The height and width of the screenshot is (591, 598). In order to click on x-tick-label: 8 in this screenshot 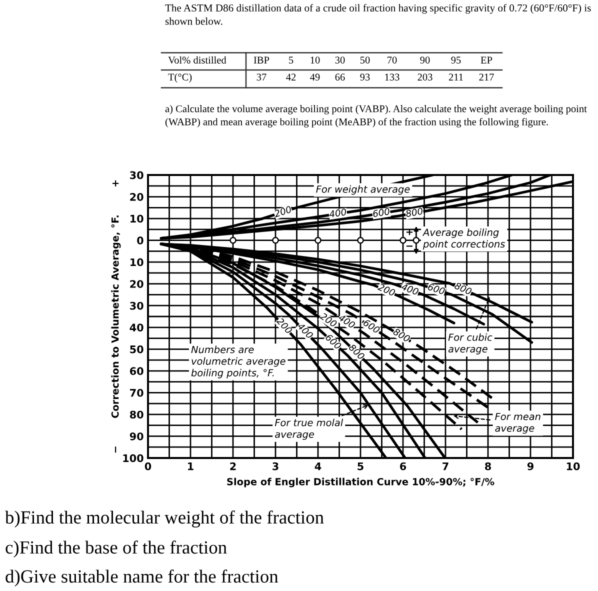, I will do `click(488, 466)`.